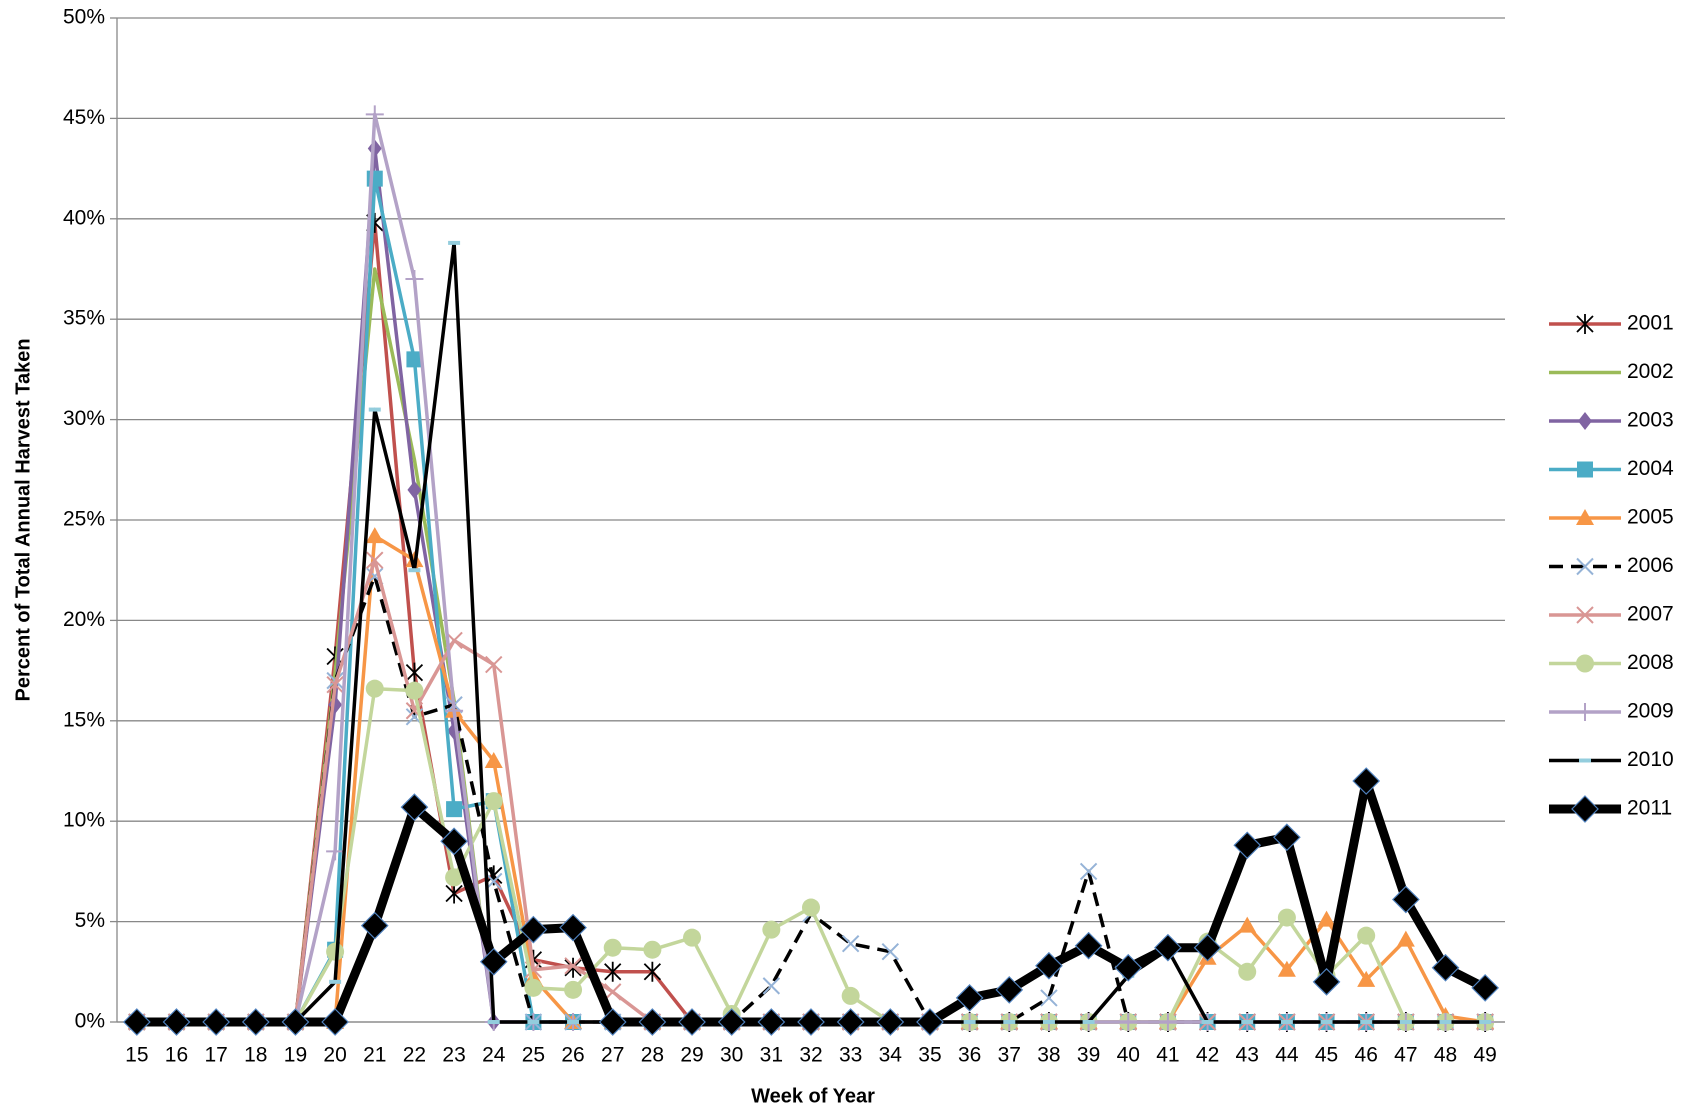 This screenshot has width=1690, height=1110. I want to click on x-tick-label: 35, so click(929, 1055).